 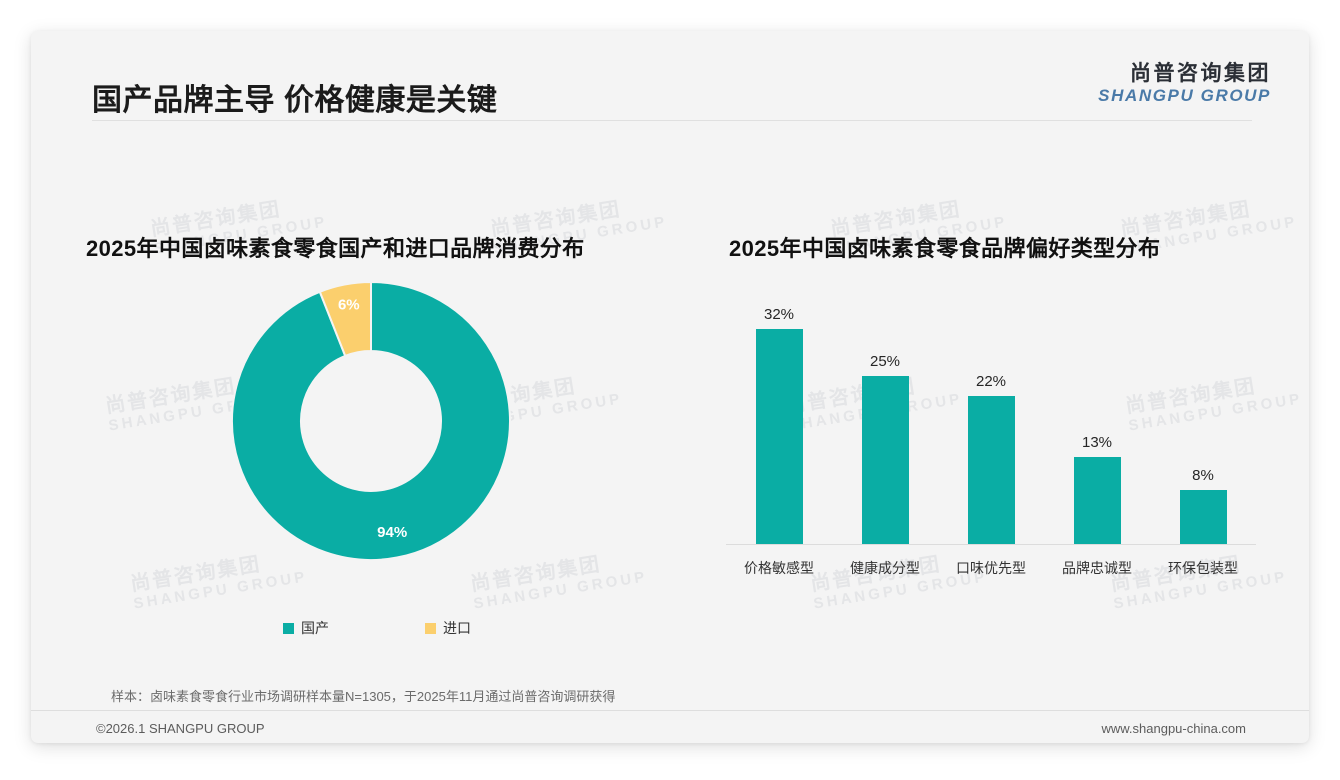 I want to click on legend-item-imported: 进口, so click(x=448, y=628).